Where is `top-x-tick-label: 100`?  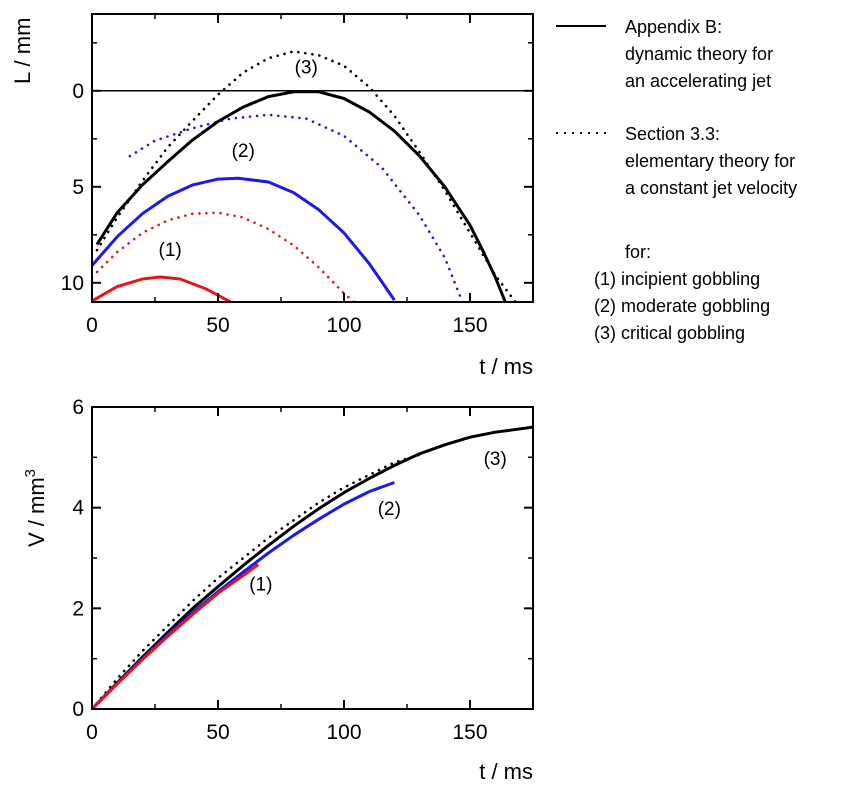 top-x-tick-label: 100 is located at coordinates (343, 325).